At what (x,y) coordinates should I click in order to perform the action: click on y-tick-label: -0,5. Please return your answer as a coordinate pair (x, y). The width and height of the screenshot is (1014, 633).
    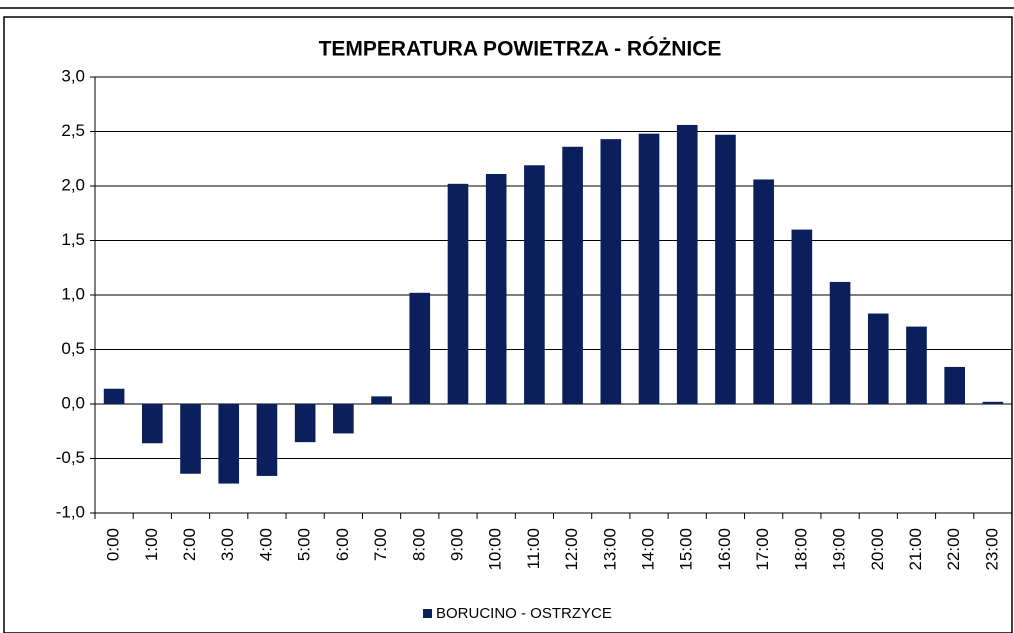
    Looking at the image, I should click on (70, 457).